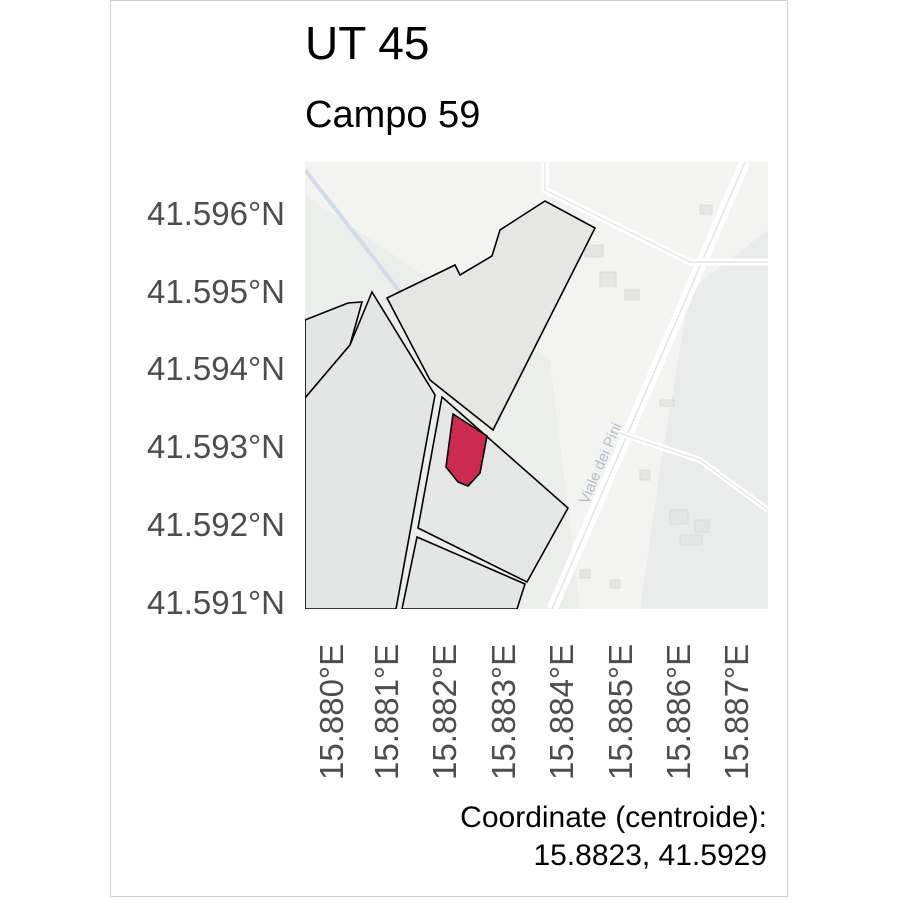  Describe the element at coordinates (393, 115) in the screenshot. I see `map-subtitle: Campo 59` at that location.